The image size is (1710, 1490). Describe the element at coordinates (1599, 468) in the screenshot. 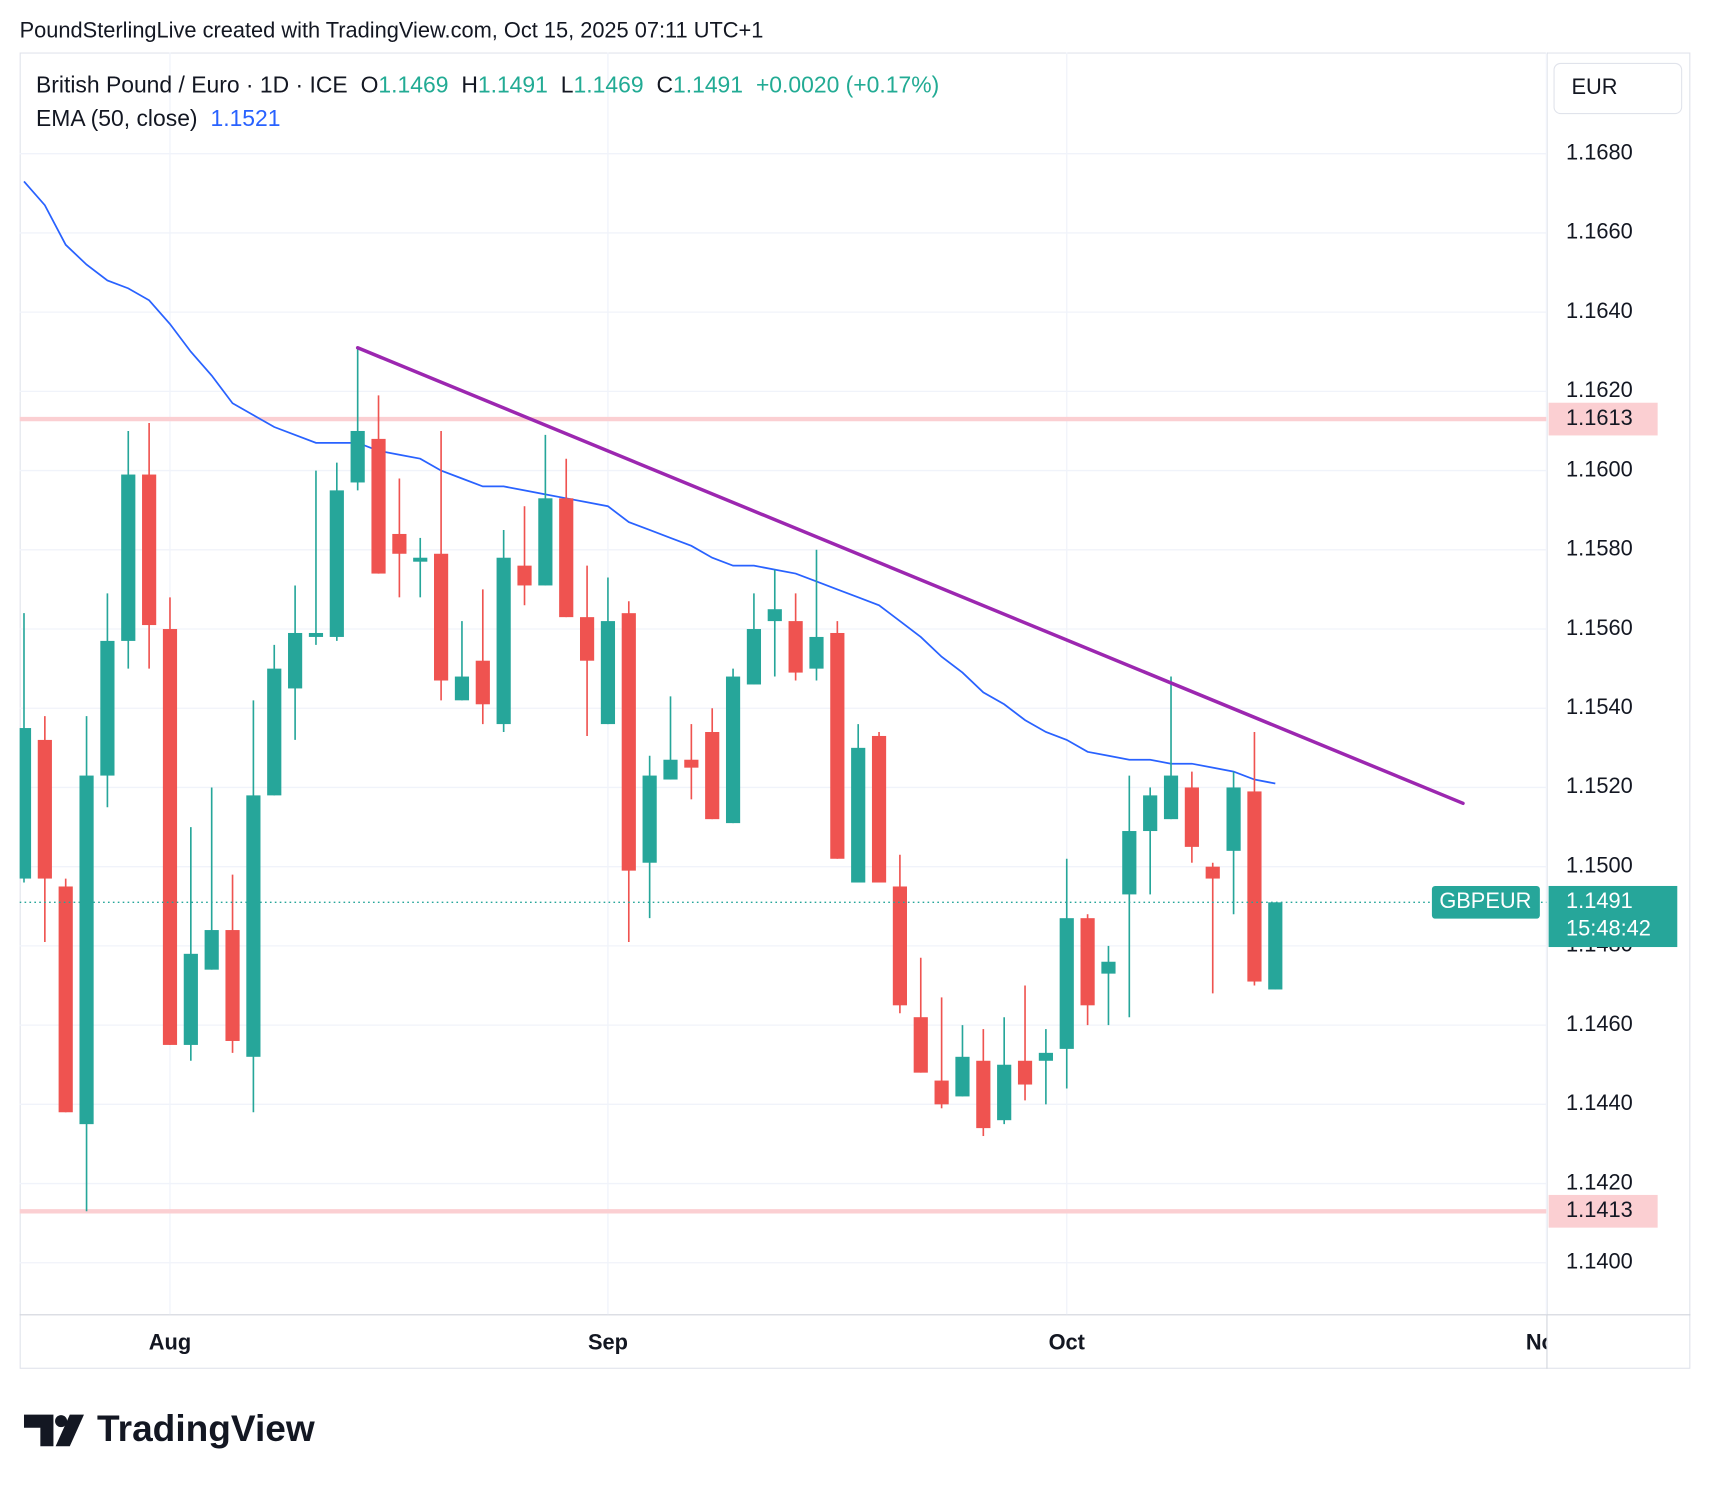

I see `y-tick-label: 1.1600` at that location.